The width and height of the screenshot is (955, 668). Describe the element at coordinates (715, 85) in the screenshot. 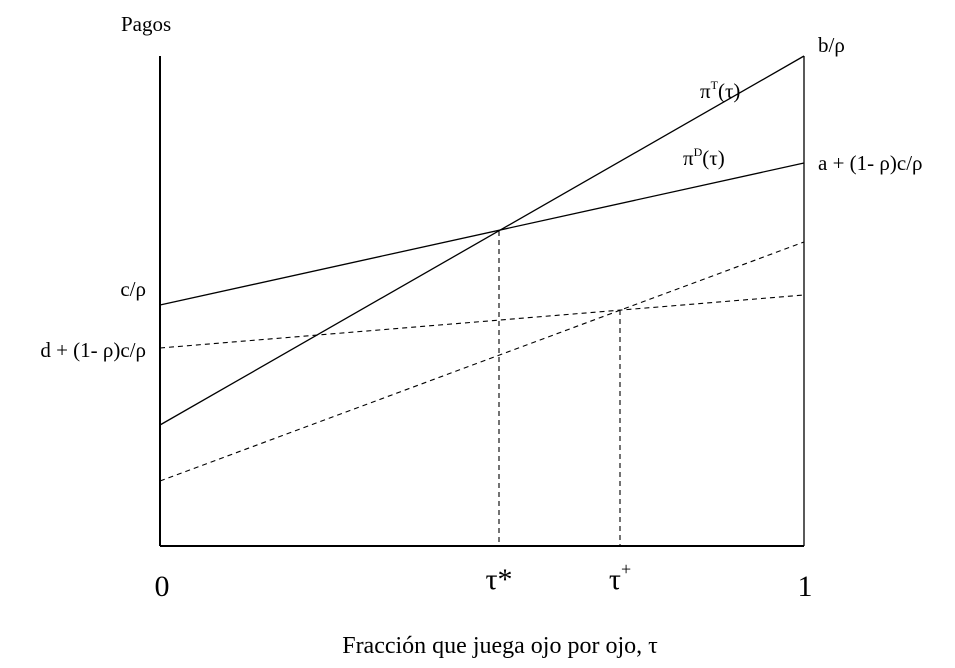

I see `pi-t-sup: T` at that location.